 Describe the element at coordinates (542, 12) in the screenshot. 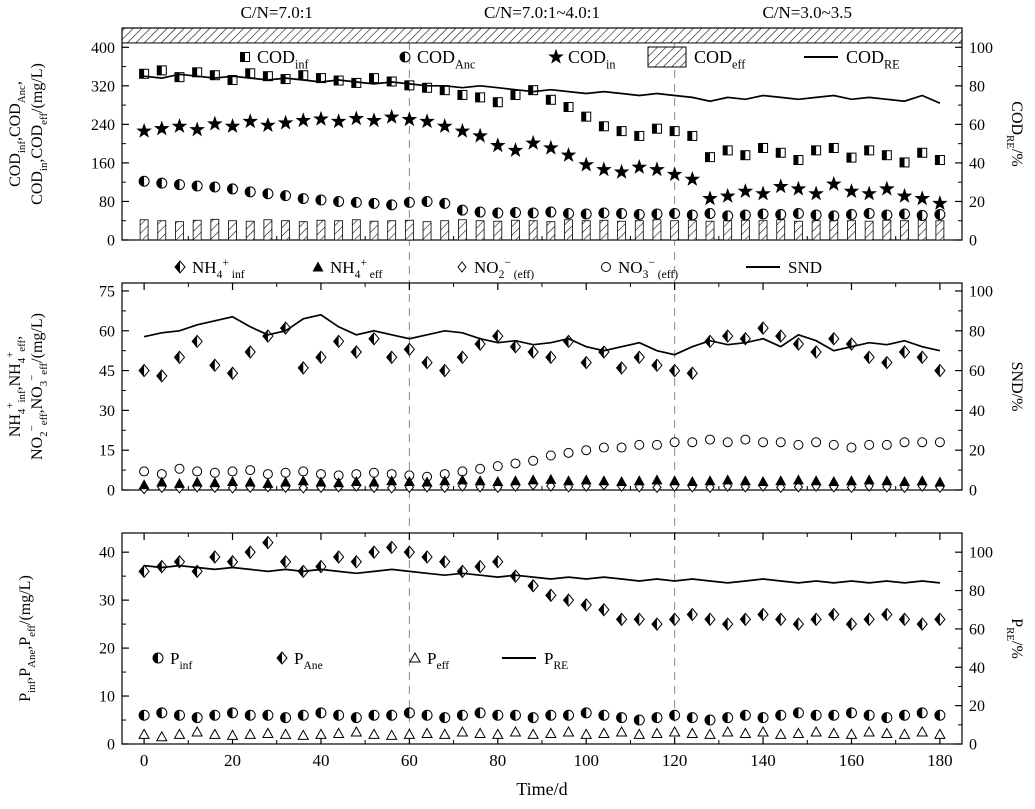

I see `phase-label-2: C/N=7.0:1~4.0:1` at that location.